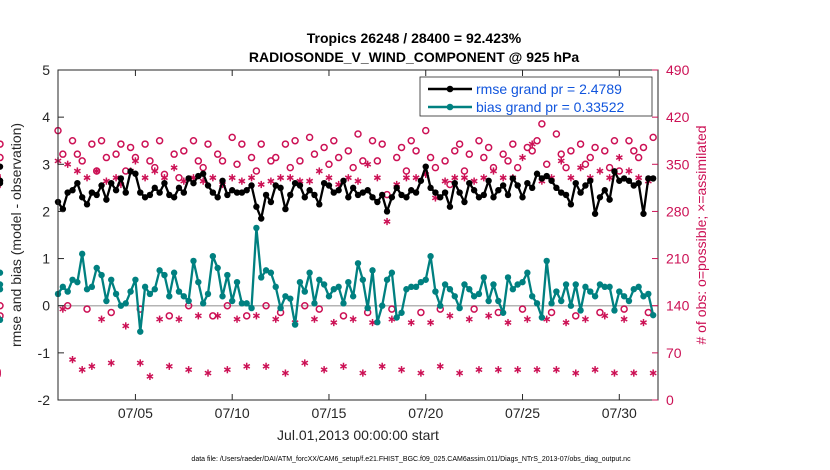 Image resolution: width=830 pixels, height=470 pixels. What do you see at coordinates (135, 413) in the screenshot?
I see `x-tick-label: 07/05` at bounding box center [135, 413].